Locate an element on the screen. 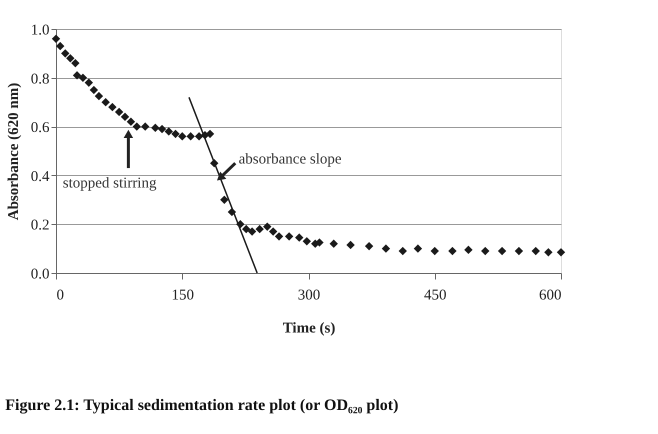  text: Figure 2.1: Typical sedimentation rate plot (or OD₆₂₀ plot) is located at coordinates (201, 405).